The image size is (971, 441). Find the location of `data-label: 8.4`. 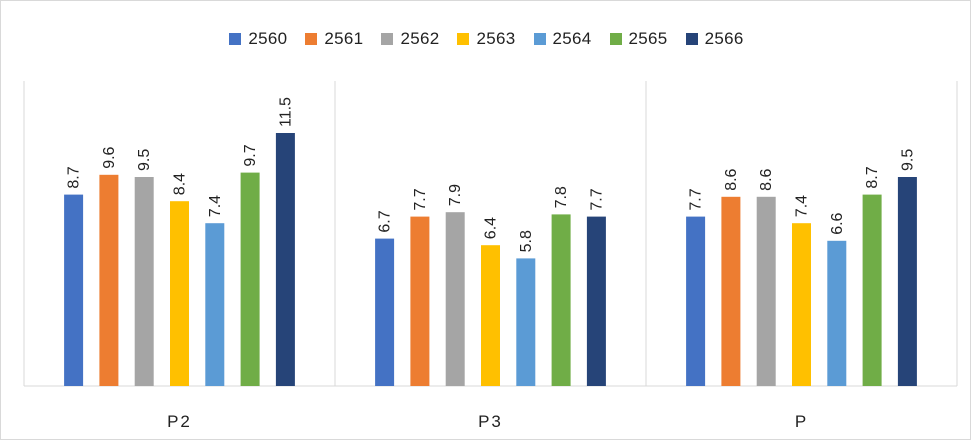

data-label: 8.4 is located at coordinates (180, 184).